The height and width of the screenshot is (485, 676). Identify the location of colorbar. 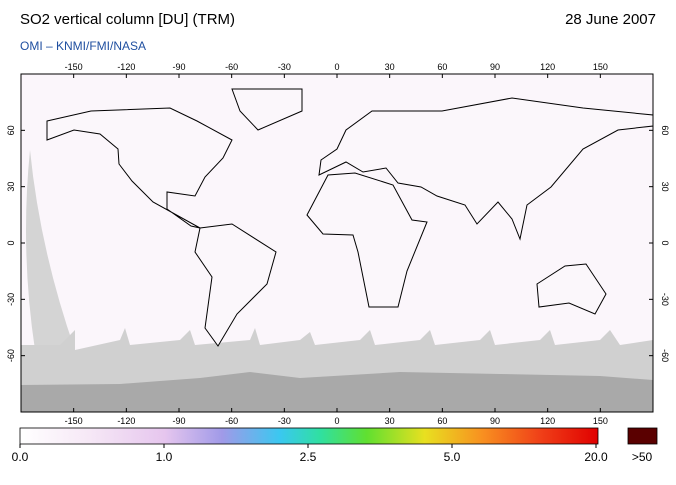
(309, 436).